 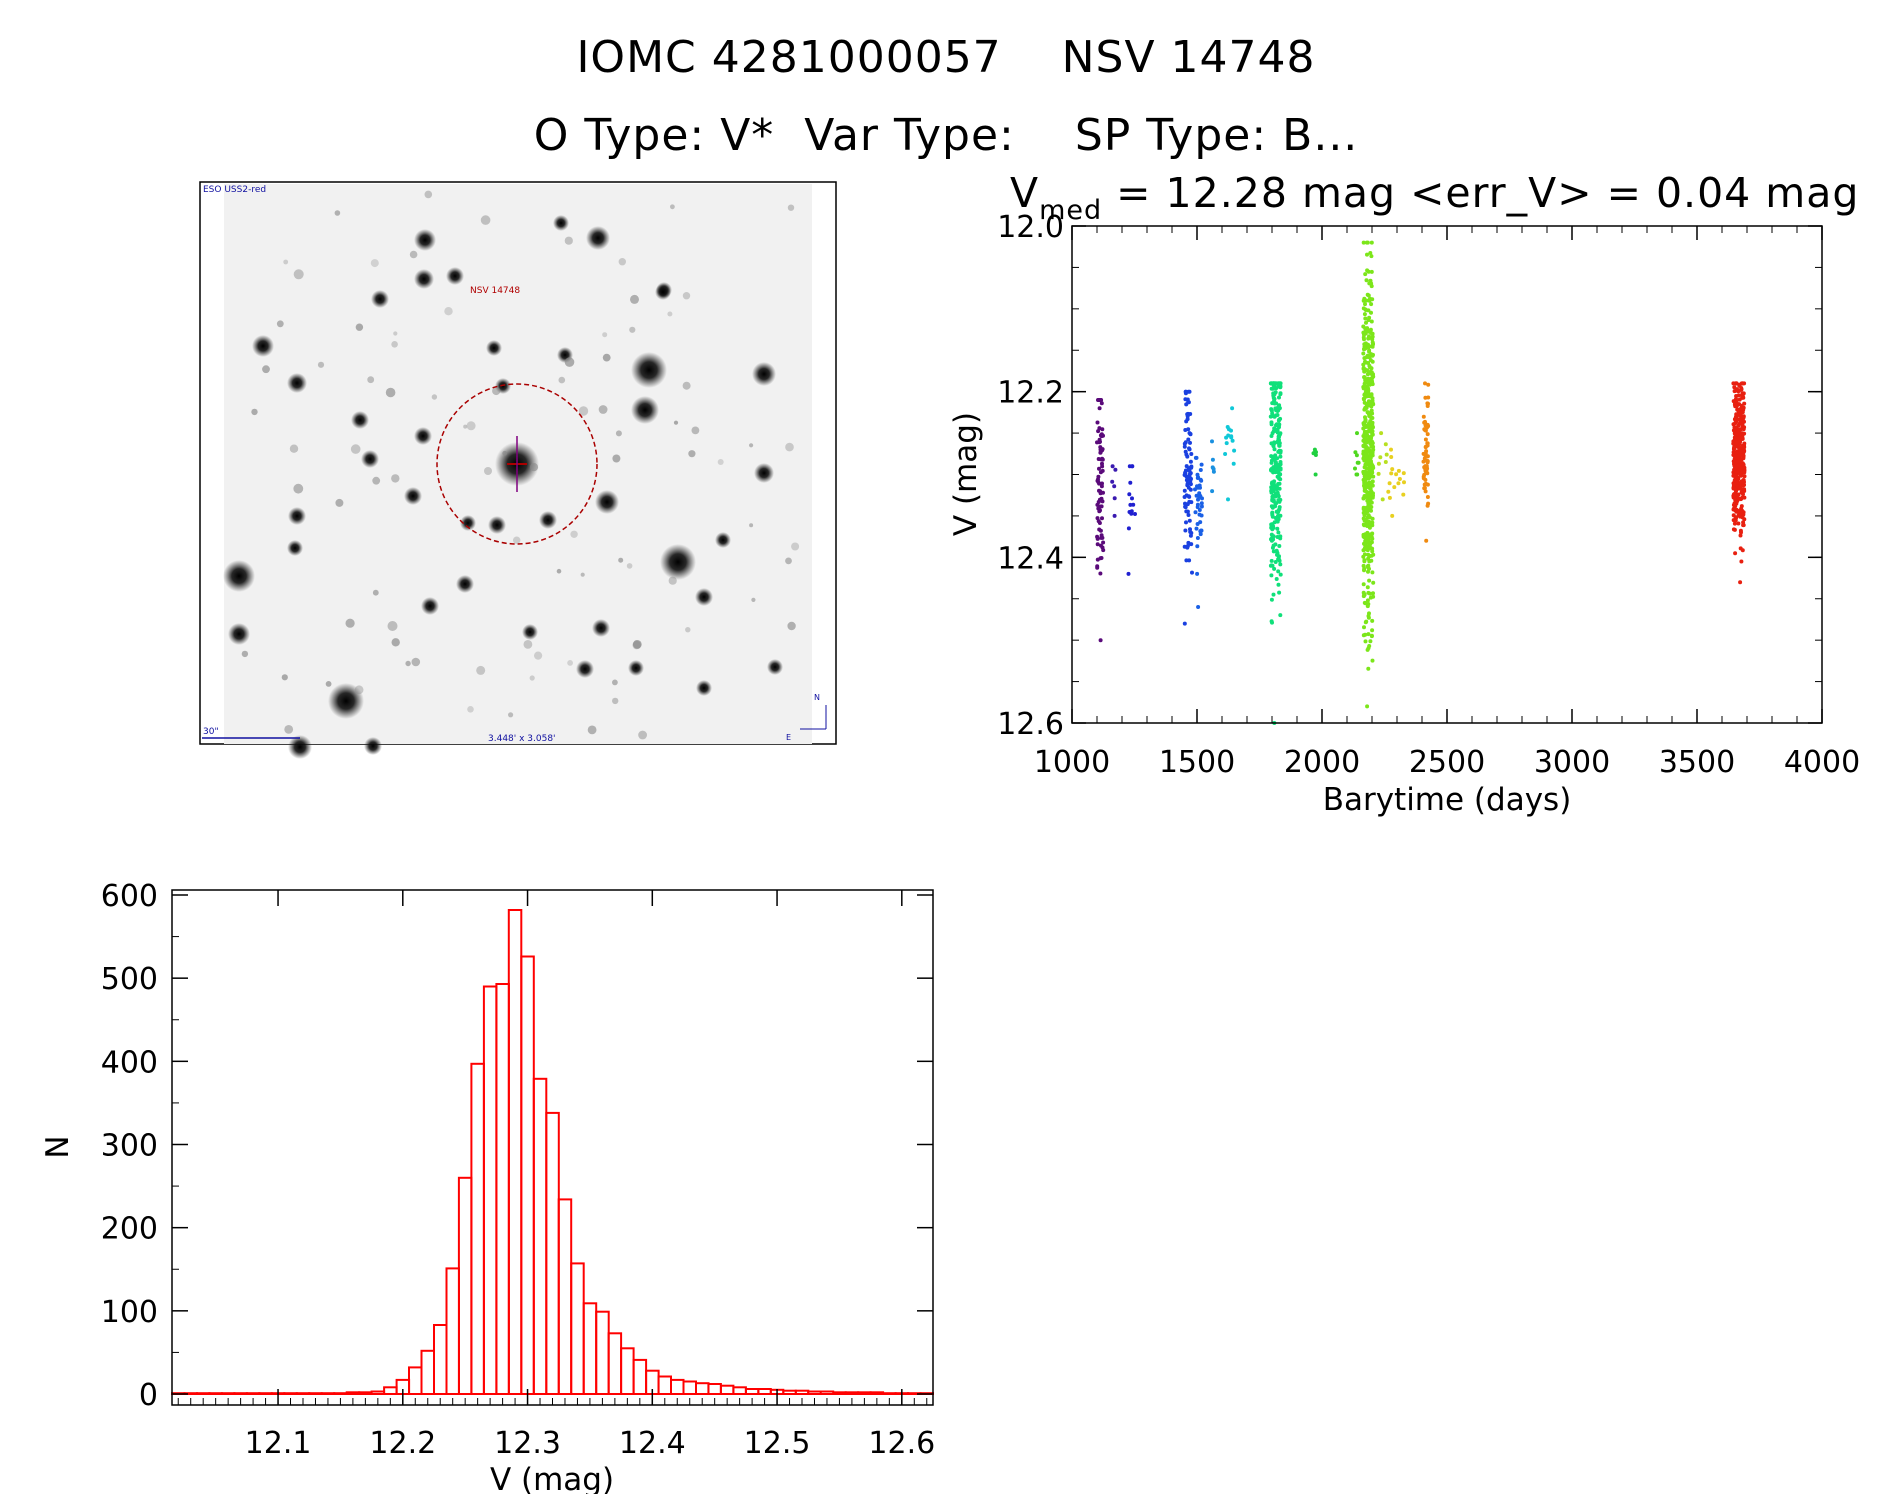 What do you see at coordinates (1197, 762) in the screenshot?
I see `light-curve-xtick-label: 1500` at bounding box center [1197, 762].